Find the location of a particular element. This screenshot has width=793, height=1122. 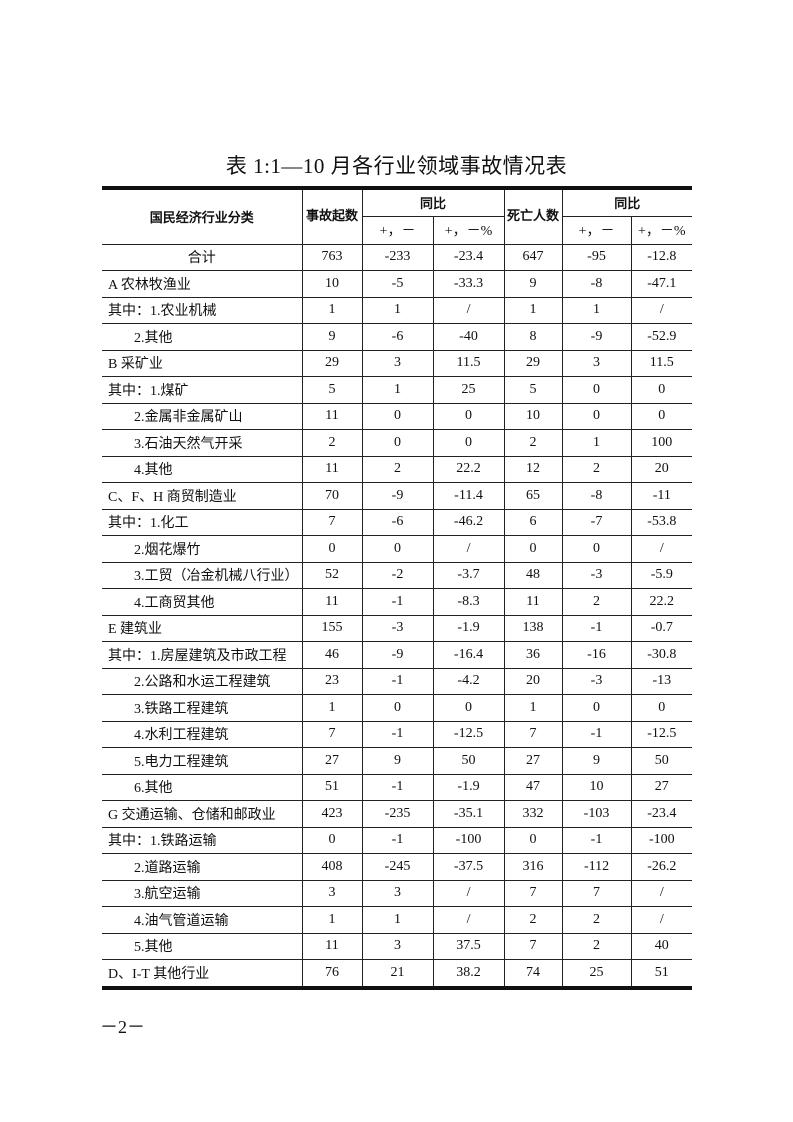

cell-deaths: 48 is located at coordinates (533, 575).